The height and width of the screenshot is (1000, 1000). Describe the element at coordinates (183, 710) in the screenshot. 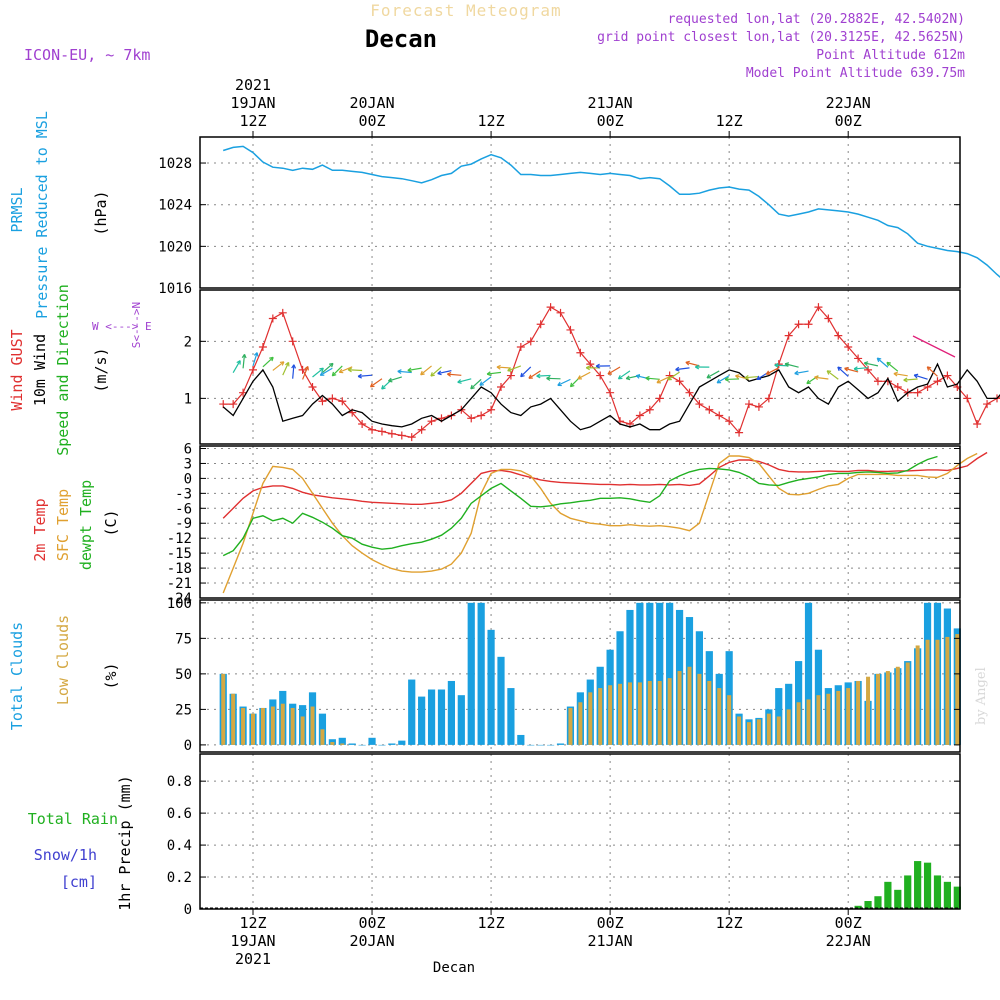

I see `clouds-tick-label: 25` at that location.